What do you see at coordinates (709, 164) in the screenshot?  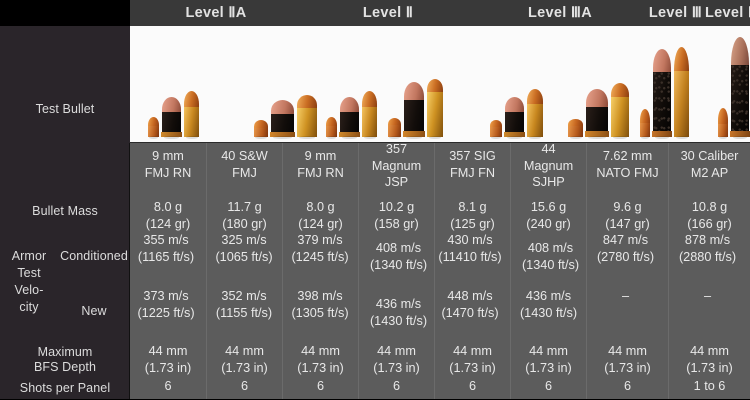 I see `cell-test-bullet: 30 Caliber M2 AP` at bounding box center [709, 164].